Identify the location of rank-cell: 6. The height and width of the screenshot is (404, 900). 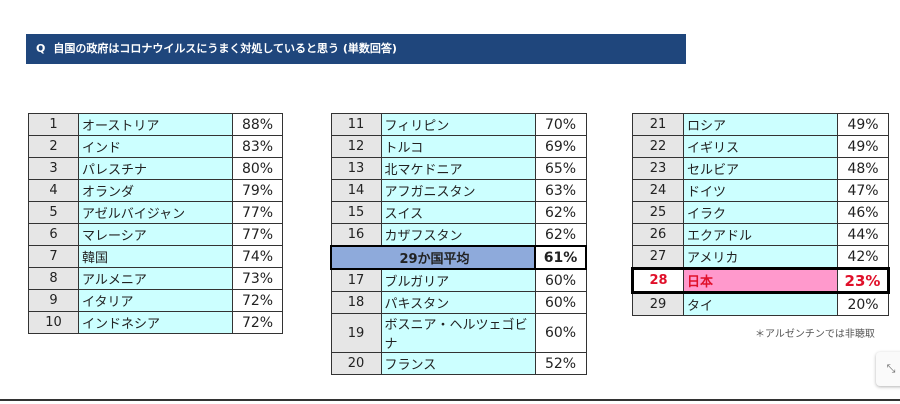
(53, 234).